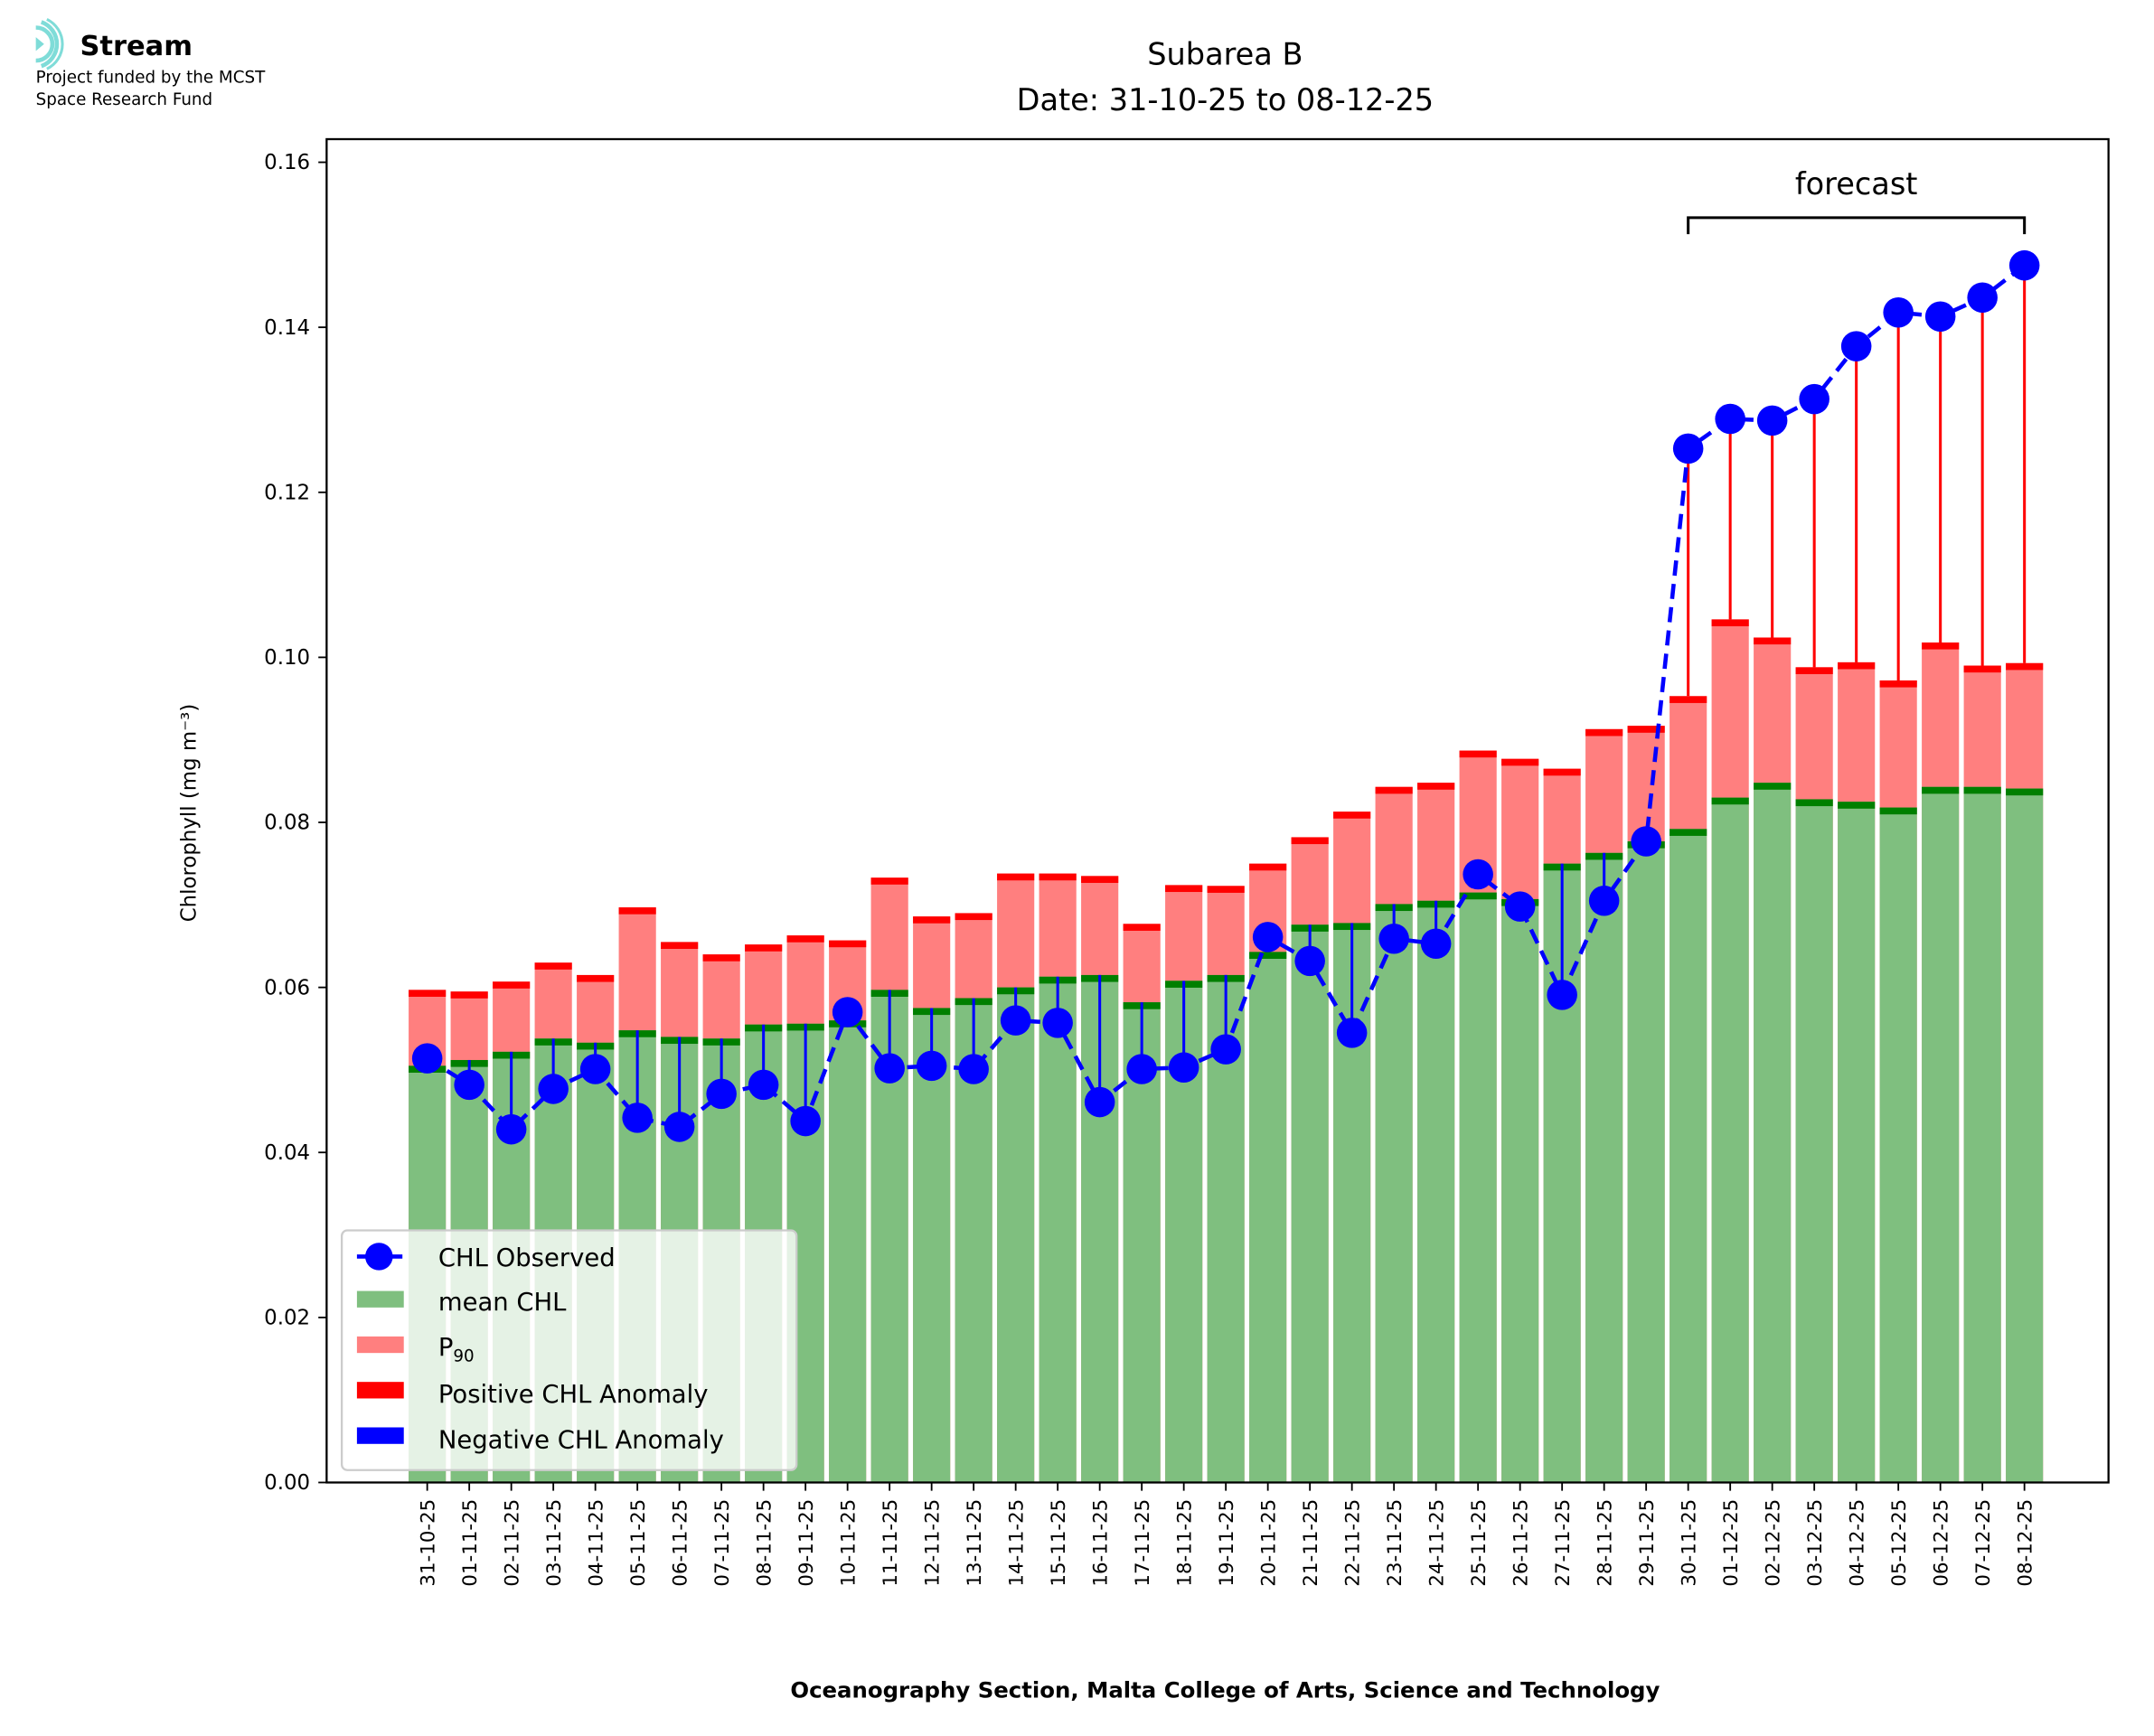 This screenshot has width=2154, height=1736. I want to click on legend-positive-swatch, so click(380, 1391).